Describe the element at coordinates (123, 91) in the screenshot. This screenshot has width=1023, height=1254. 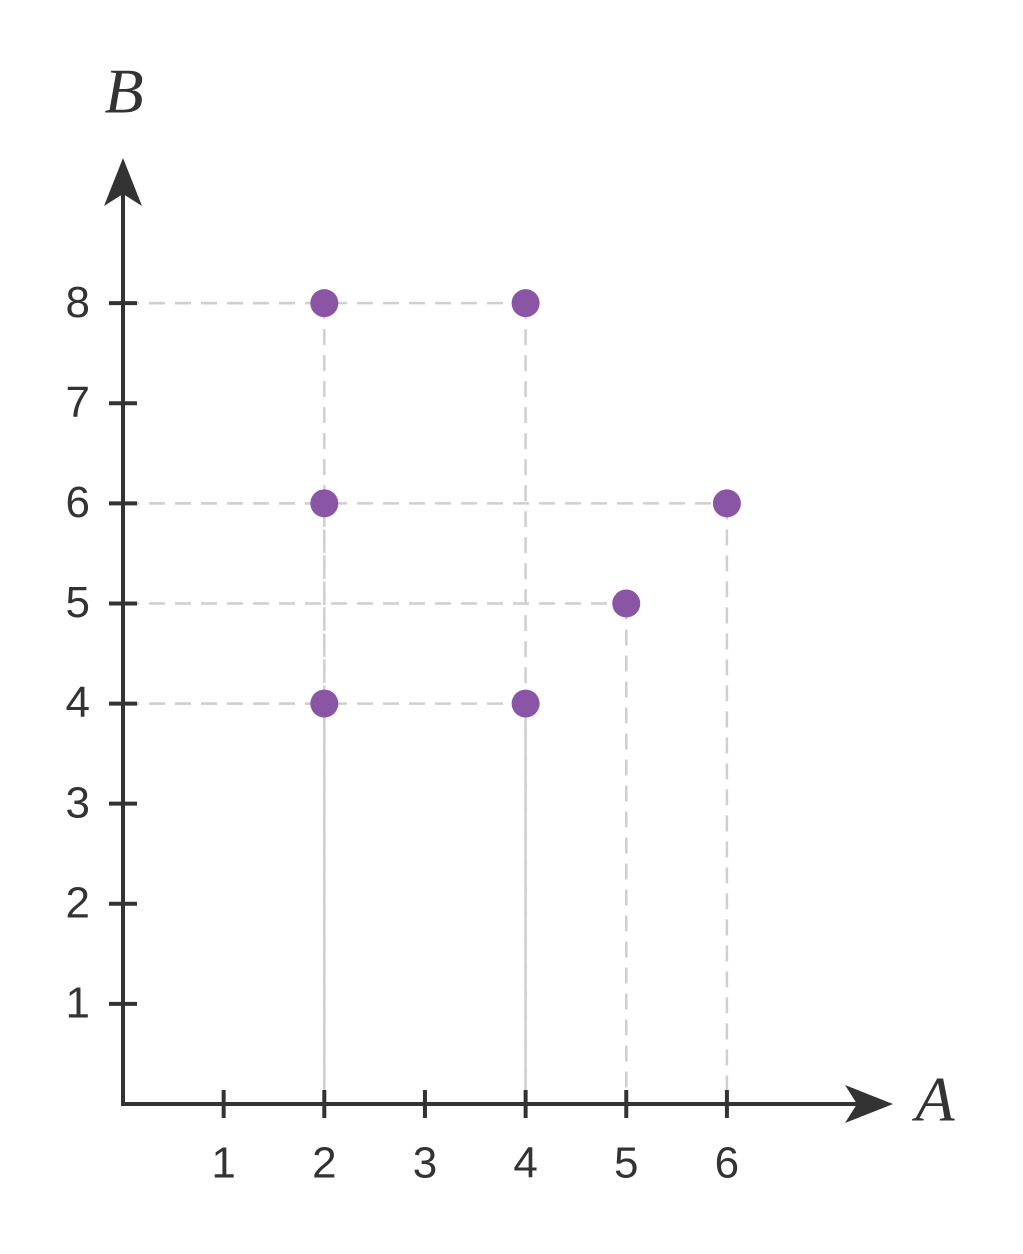
I see `y-axis-title: B` at that location.